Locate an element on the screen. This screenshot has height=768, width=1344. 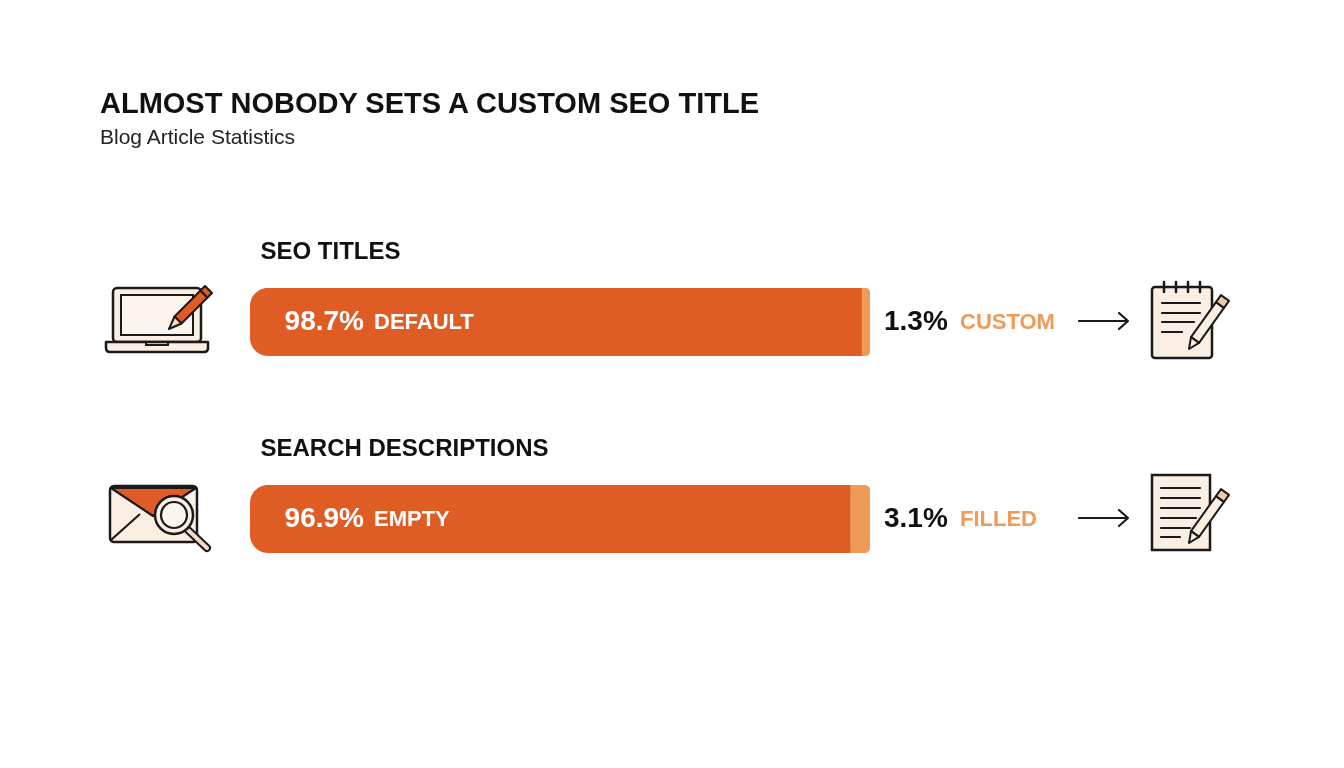
series-label: DEFAULT is located at coordinates (424, 321).